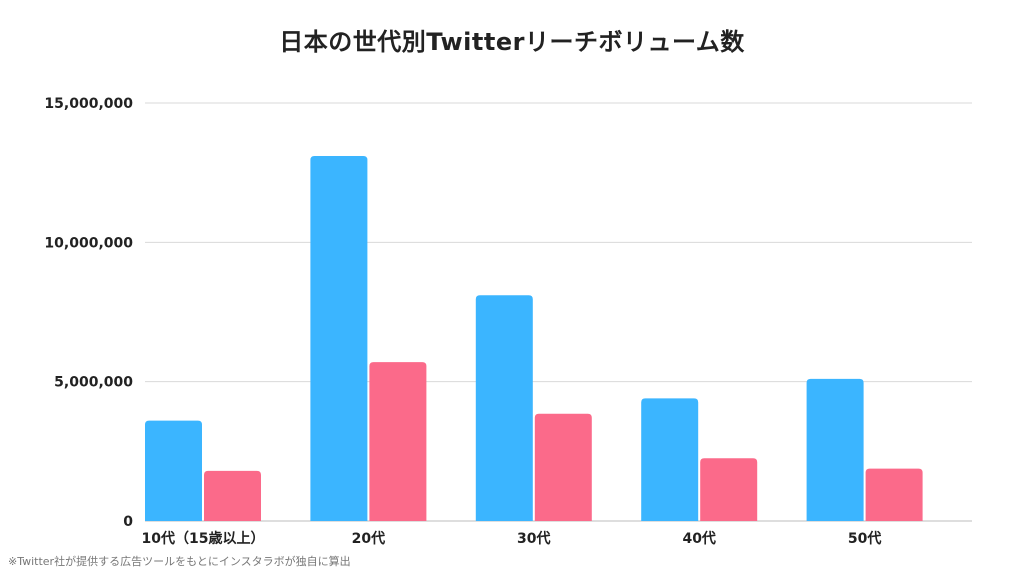 The width and height of the screenshot is (1024, 576). What do you see at coordinates (698, 538) in the screenshot?
I see `x-tick-label: 40代` at bounding box center [698, 538].